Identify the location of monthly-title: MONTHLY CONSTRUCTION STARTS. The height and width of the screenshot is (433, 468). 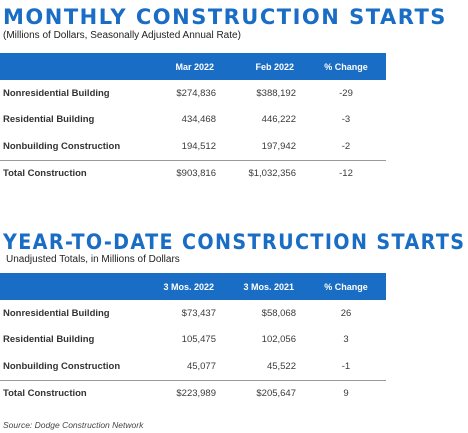
(225, 17).